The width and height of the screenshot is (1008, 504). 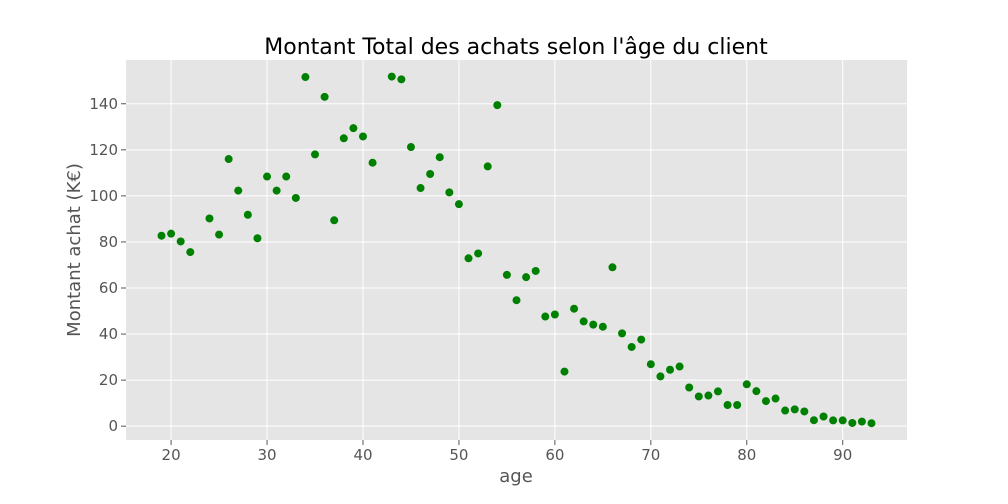 What do you see at coordinates (103, 196) in the screenshot?
I see `y-tick-label: 100` at bounding box center [103, 196].